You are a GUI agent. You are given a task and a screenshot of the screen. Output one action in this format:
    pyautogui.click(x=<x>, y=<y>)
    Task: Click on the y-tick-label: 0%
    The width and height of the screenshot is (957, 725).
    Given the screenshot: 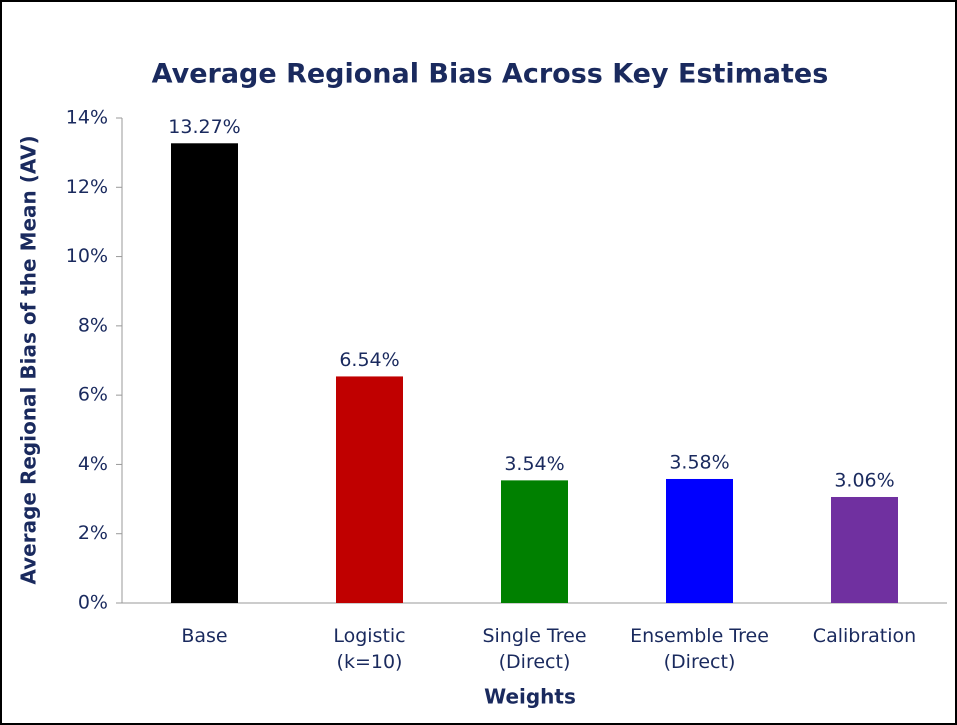 What is the action you would take?
    pyautogui.click(x=93, y=603)
    